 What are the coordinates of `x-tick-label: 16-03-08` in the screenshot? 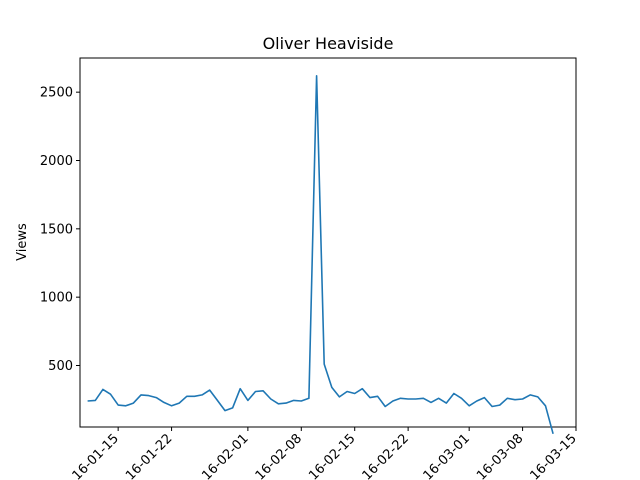 It's located at (500, 455).